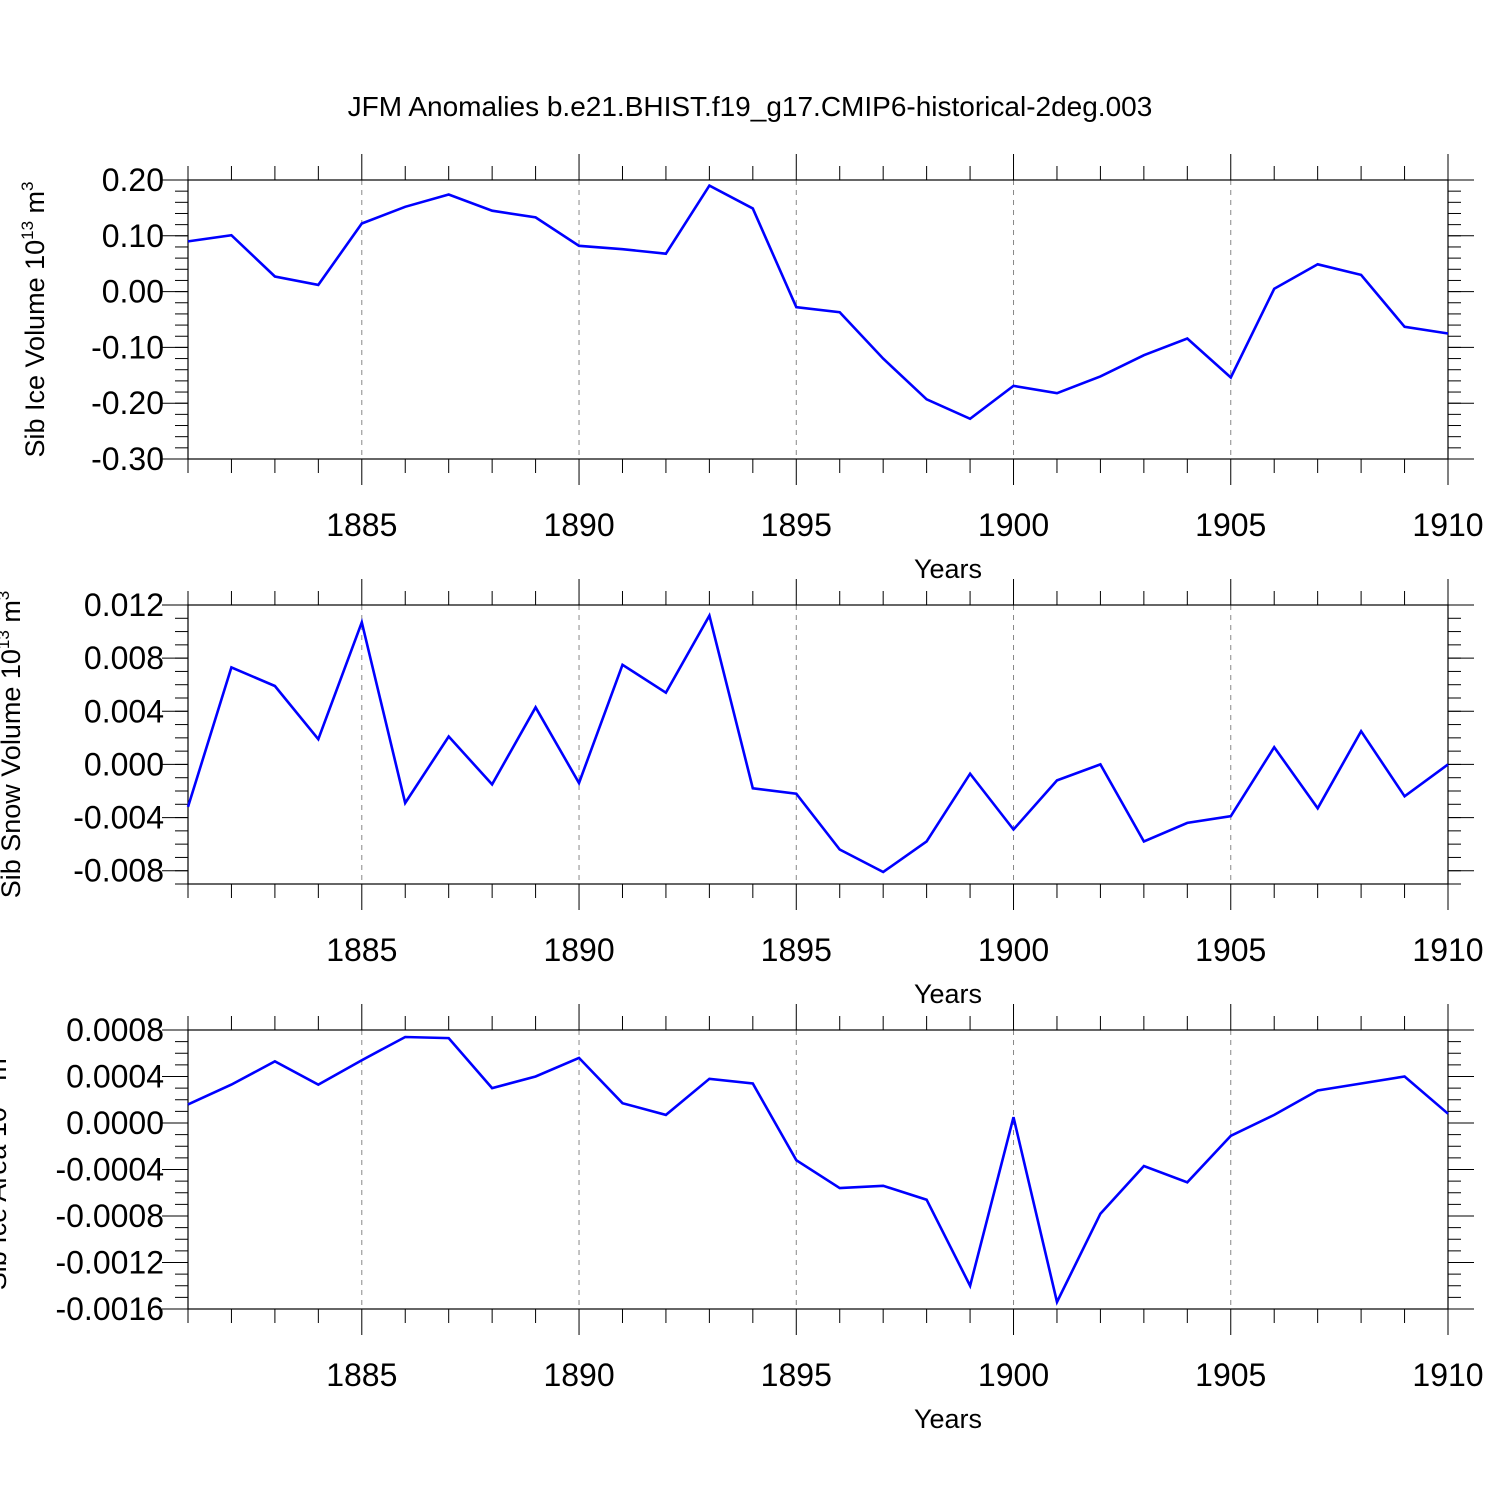 This screenshot has height=1500, width=1500. I want to click on y-tick-label: -0.0016, so click(109, 1309).